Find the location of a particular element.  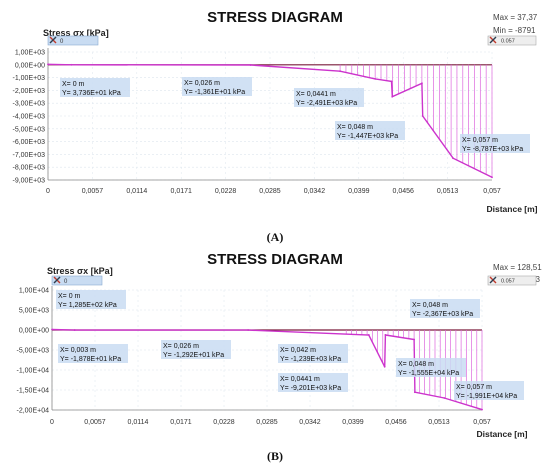

annotation-label: X= 0 m Y= 3,736E+01 kPa is located at coordinates (95, 87).